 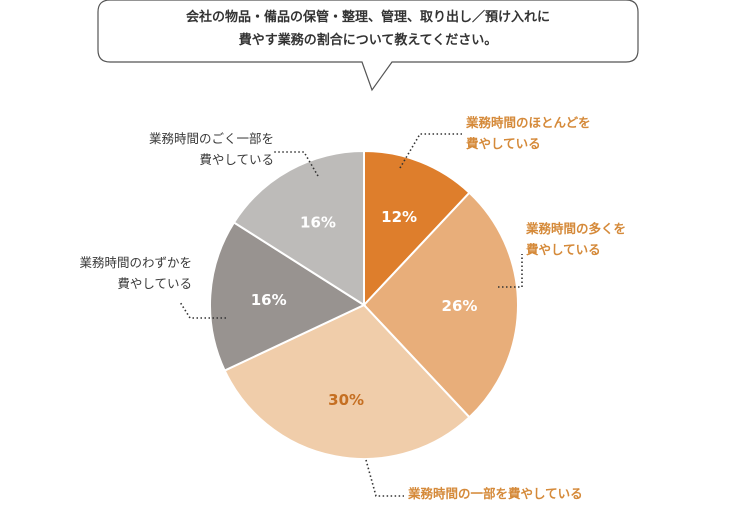 I want to click on pie-slice-small-part, so click(x=298, y=228).